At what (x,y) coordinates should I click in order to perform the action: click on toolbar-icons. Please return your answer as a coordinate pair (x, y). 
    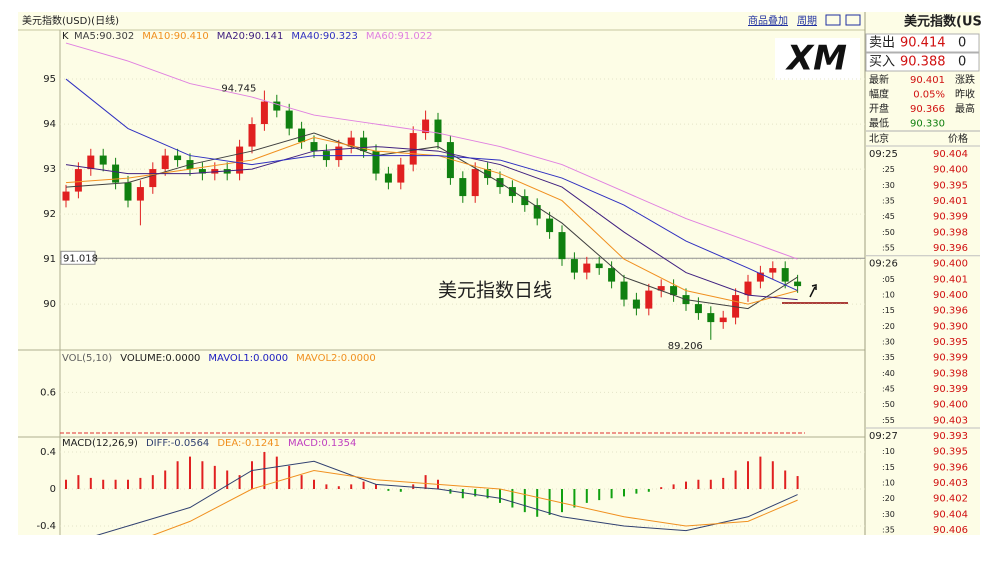
    Looking at the image, I should click on (843, 20).